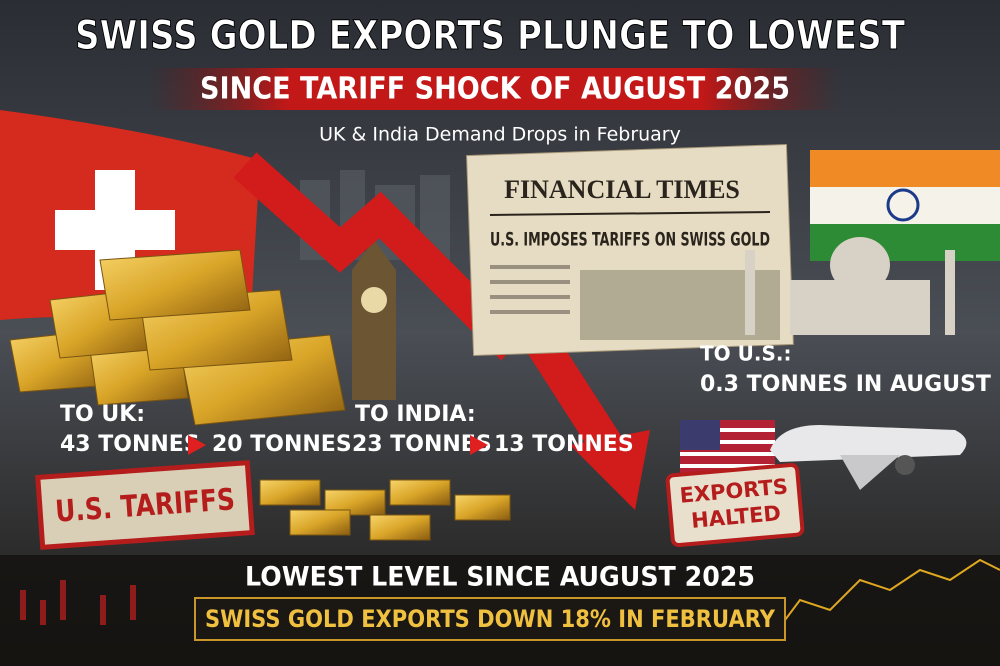 The width and height of the screenshot is (1000, 666). Describe the element at coordinates (385, 510) in the screenshot. I see `gold-pile` at that location.